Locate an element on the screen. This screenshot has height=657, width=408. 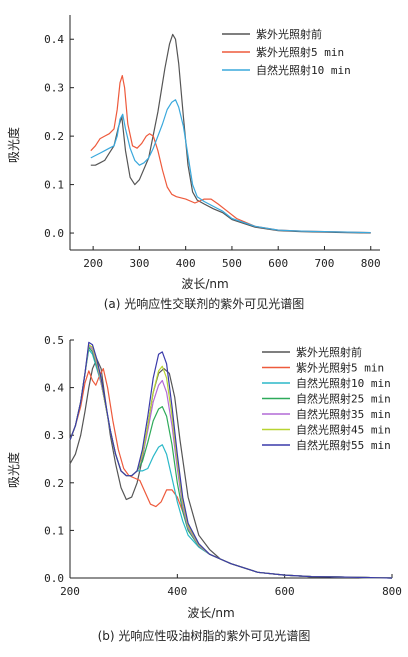
series-line is located at coordinates (230, 166).